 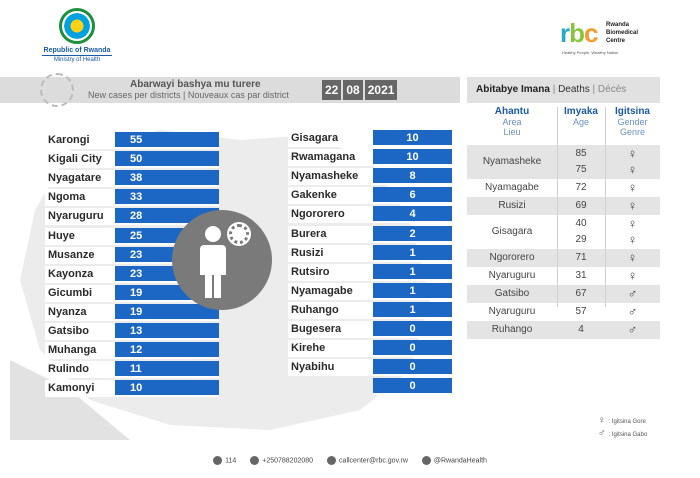 I want to click on district-case-count: 10, so click(x=412, y=158).